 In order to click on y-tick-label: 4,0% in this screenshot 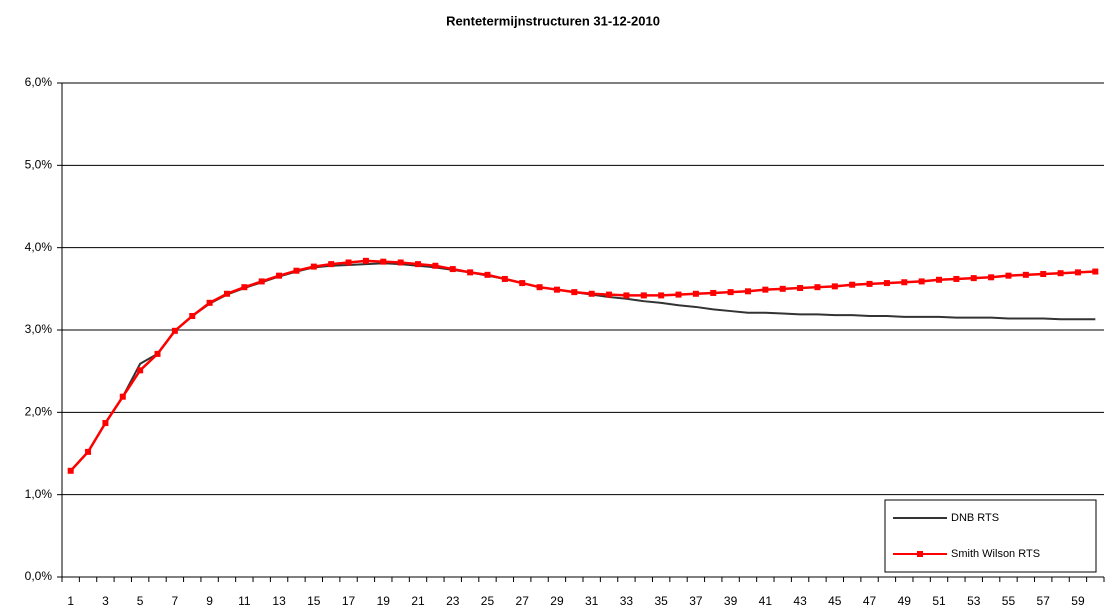, I will do `click(39, 247)`.